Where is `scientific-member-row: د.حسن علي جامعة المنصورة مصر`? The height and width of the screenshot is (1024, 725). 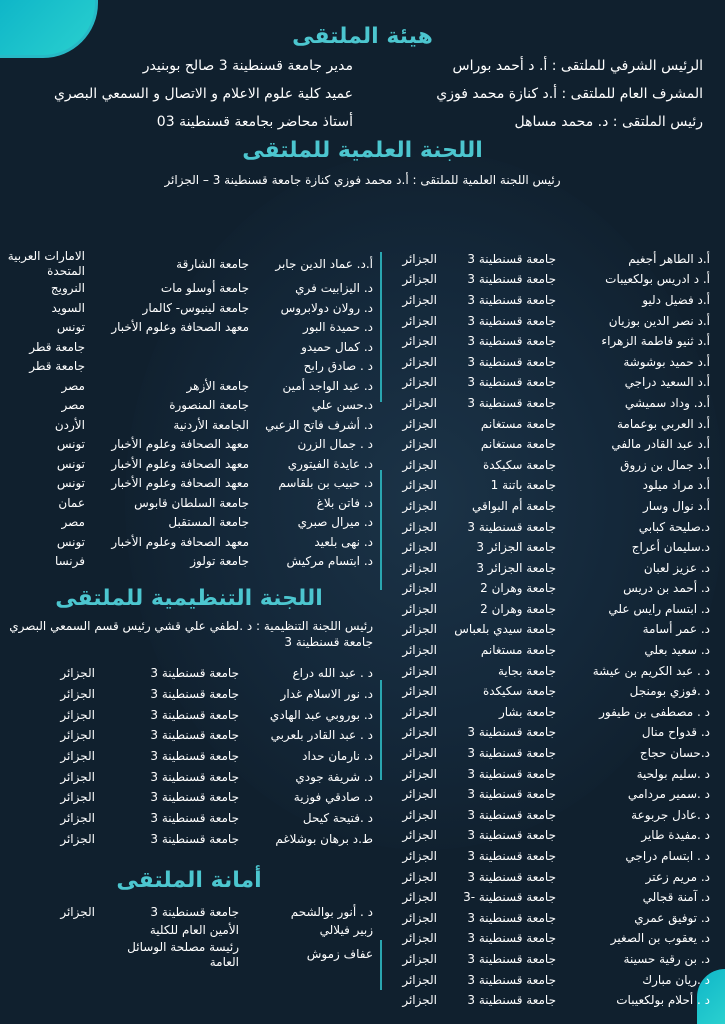 scientific-member-row: د.حسن علي جامعة المنصورة مصر is located at coordinates (189, 406).